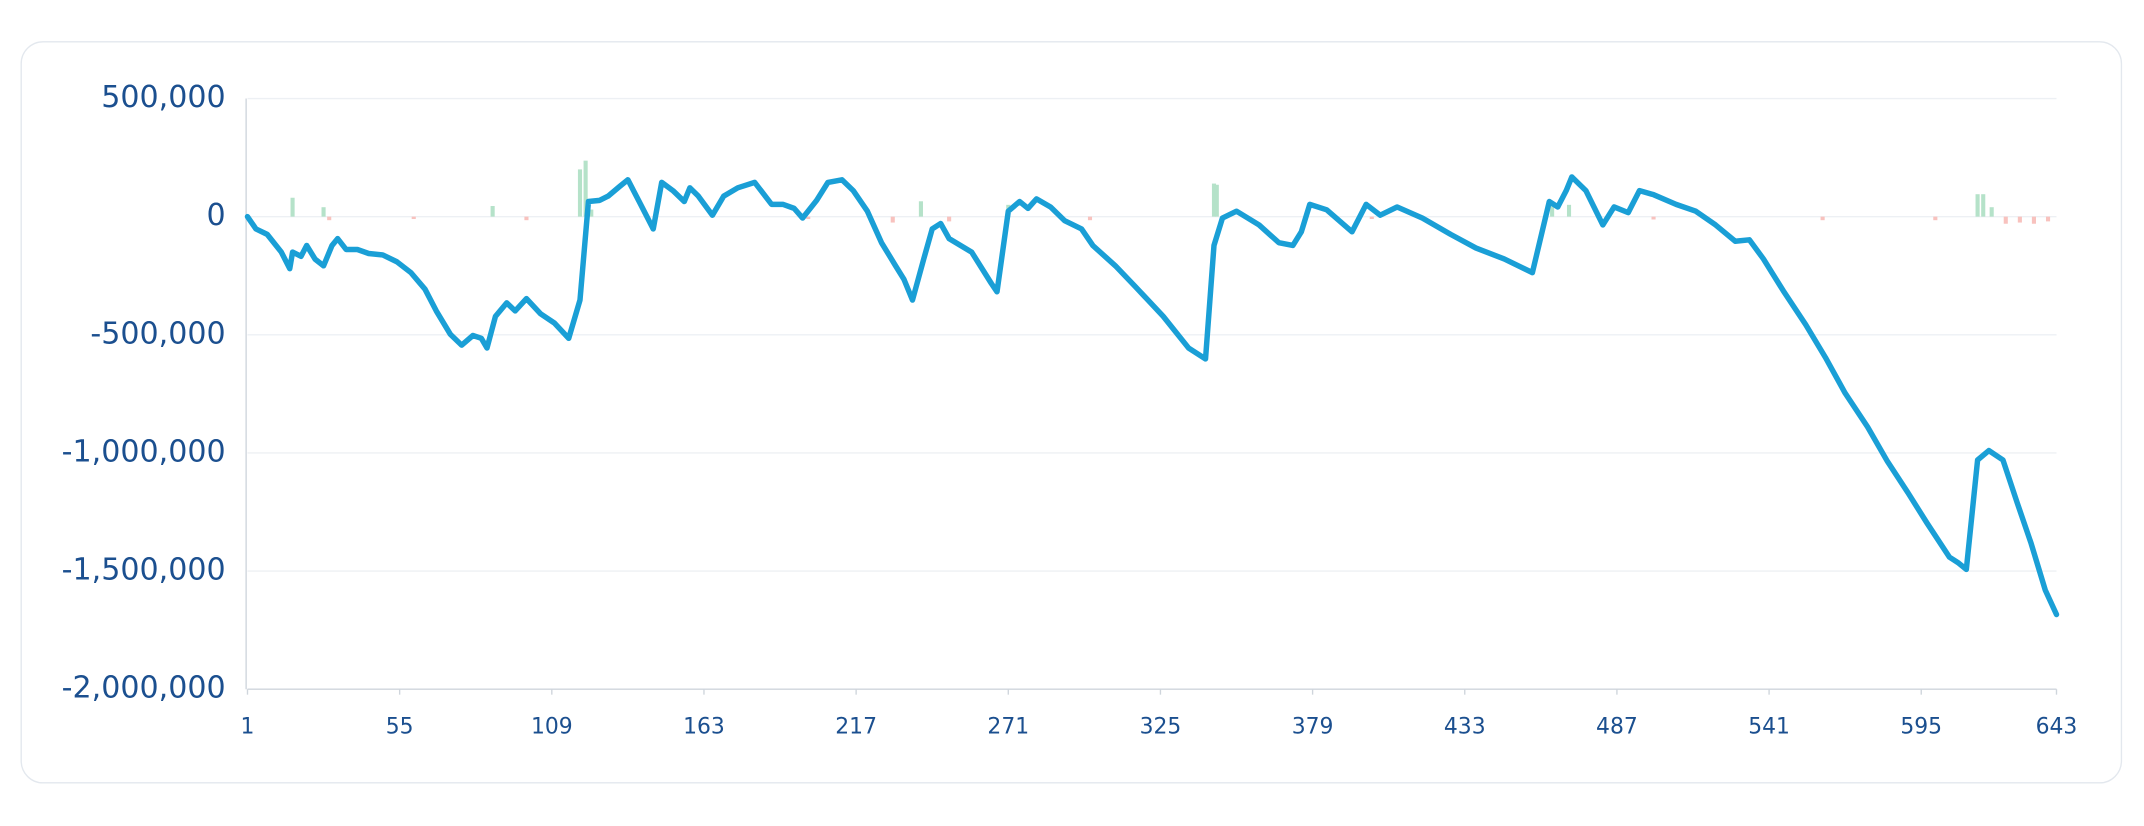  Describe the element at coordinates (552, 726) in the screenshot. I see `x-tick-label: 109` at that location.